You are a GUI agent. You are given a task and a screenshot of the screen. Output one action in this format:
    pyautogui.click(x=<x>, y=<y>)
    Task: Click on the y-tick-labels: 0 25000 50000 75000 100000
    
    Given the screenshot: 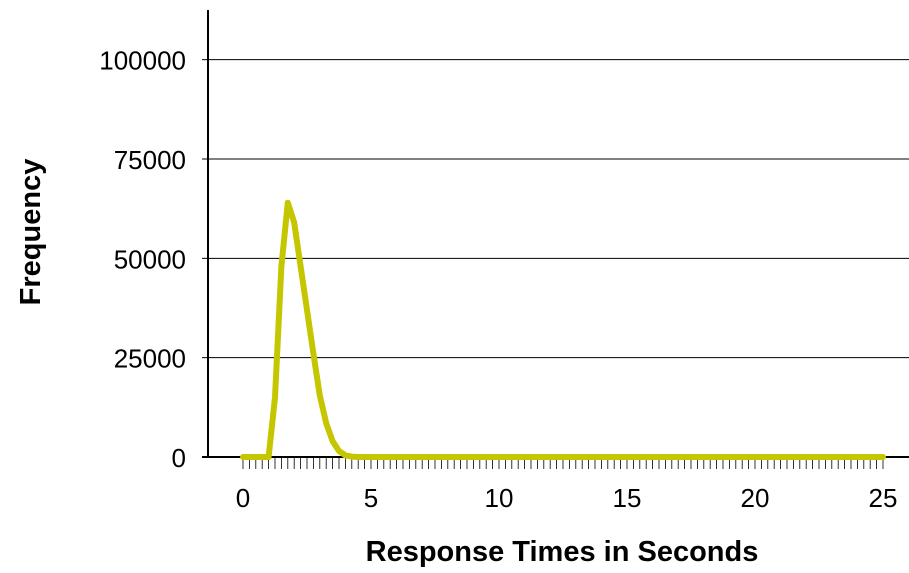 What is the action you would take?
    pyautogui.click(x=142, y=259)
    